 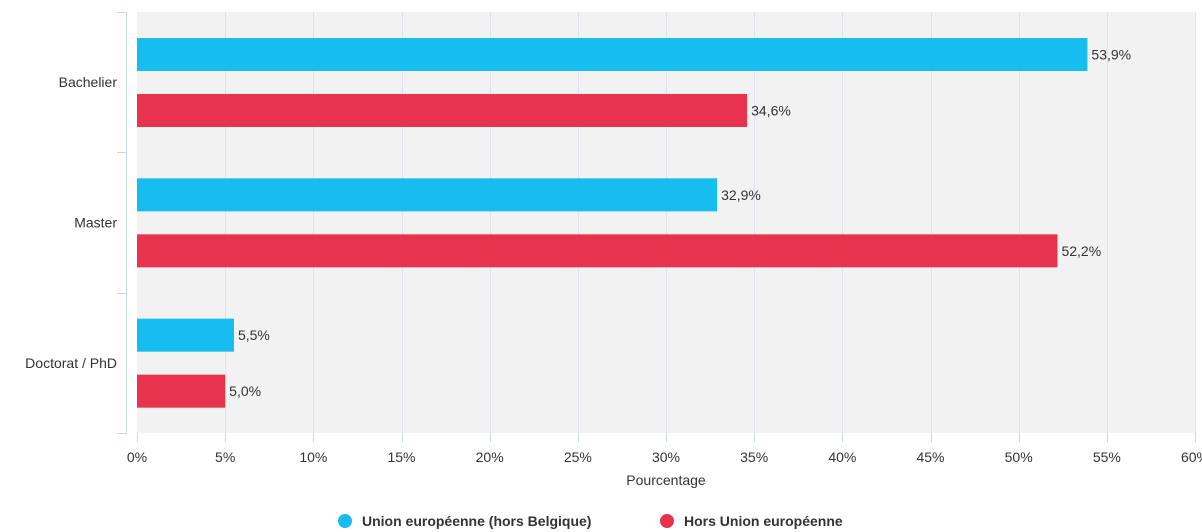 I want to click on data-label: 52,2%, so click(x=1081, y=251).